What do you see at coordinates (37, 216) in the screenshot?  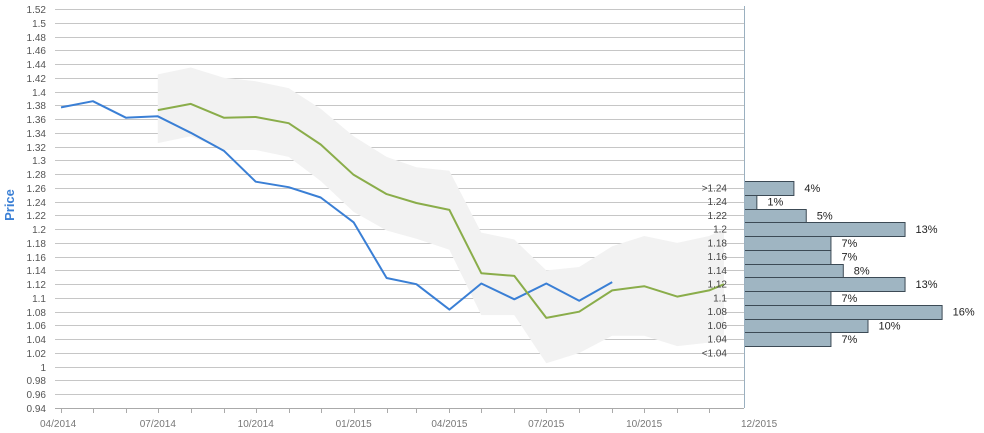 I see `y-tick-label: 1.22` at bounding box center [37, 216].